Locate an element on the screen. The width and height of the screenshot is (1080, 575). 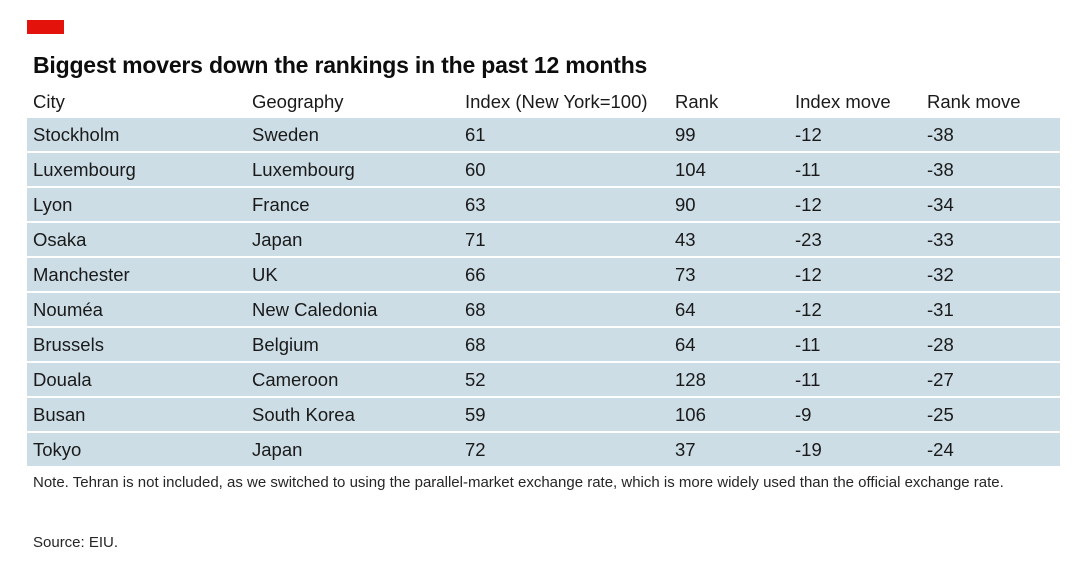
cell-city: Stockholm is located at coordinates (76, 134).